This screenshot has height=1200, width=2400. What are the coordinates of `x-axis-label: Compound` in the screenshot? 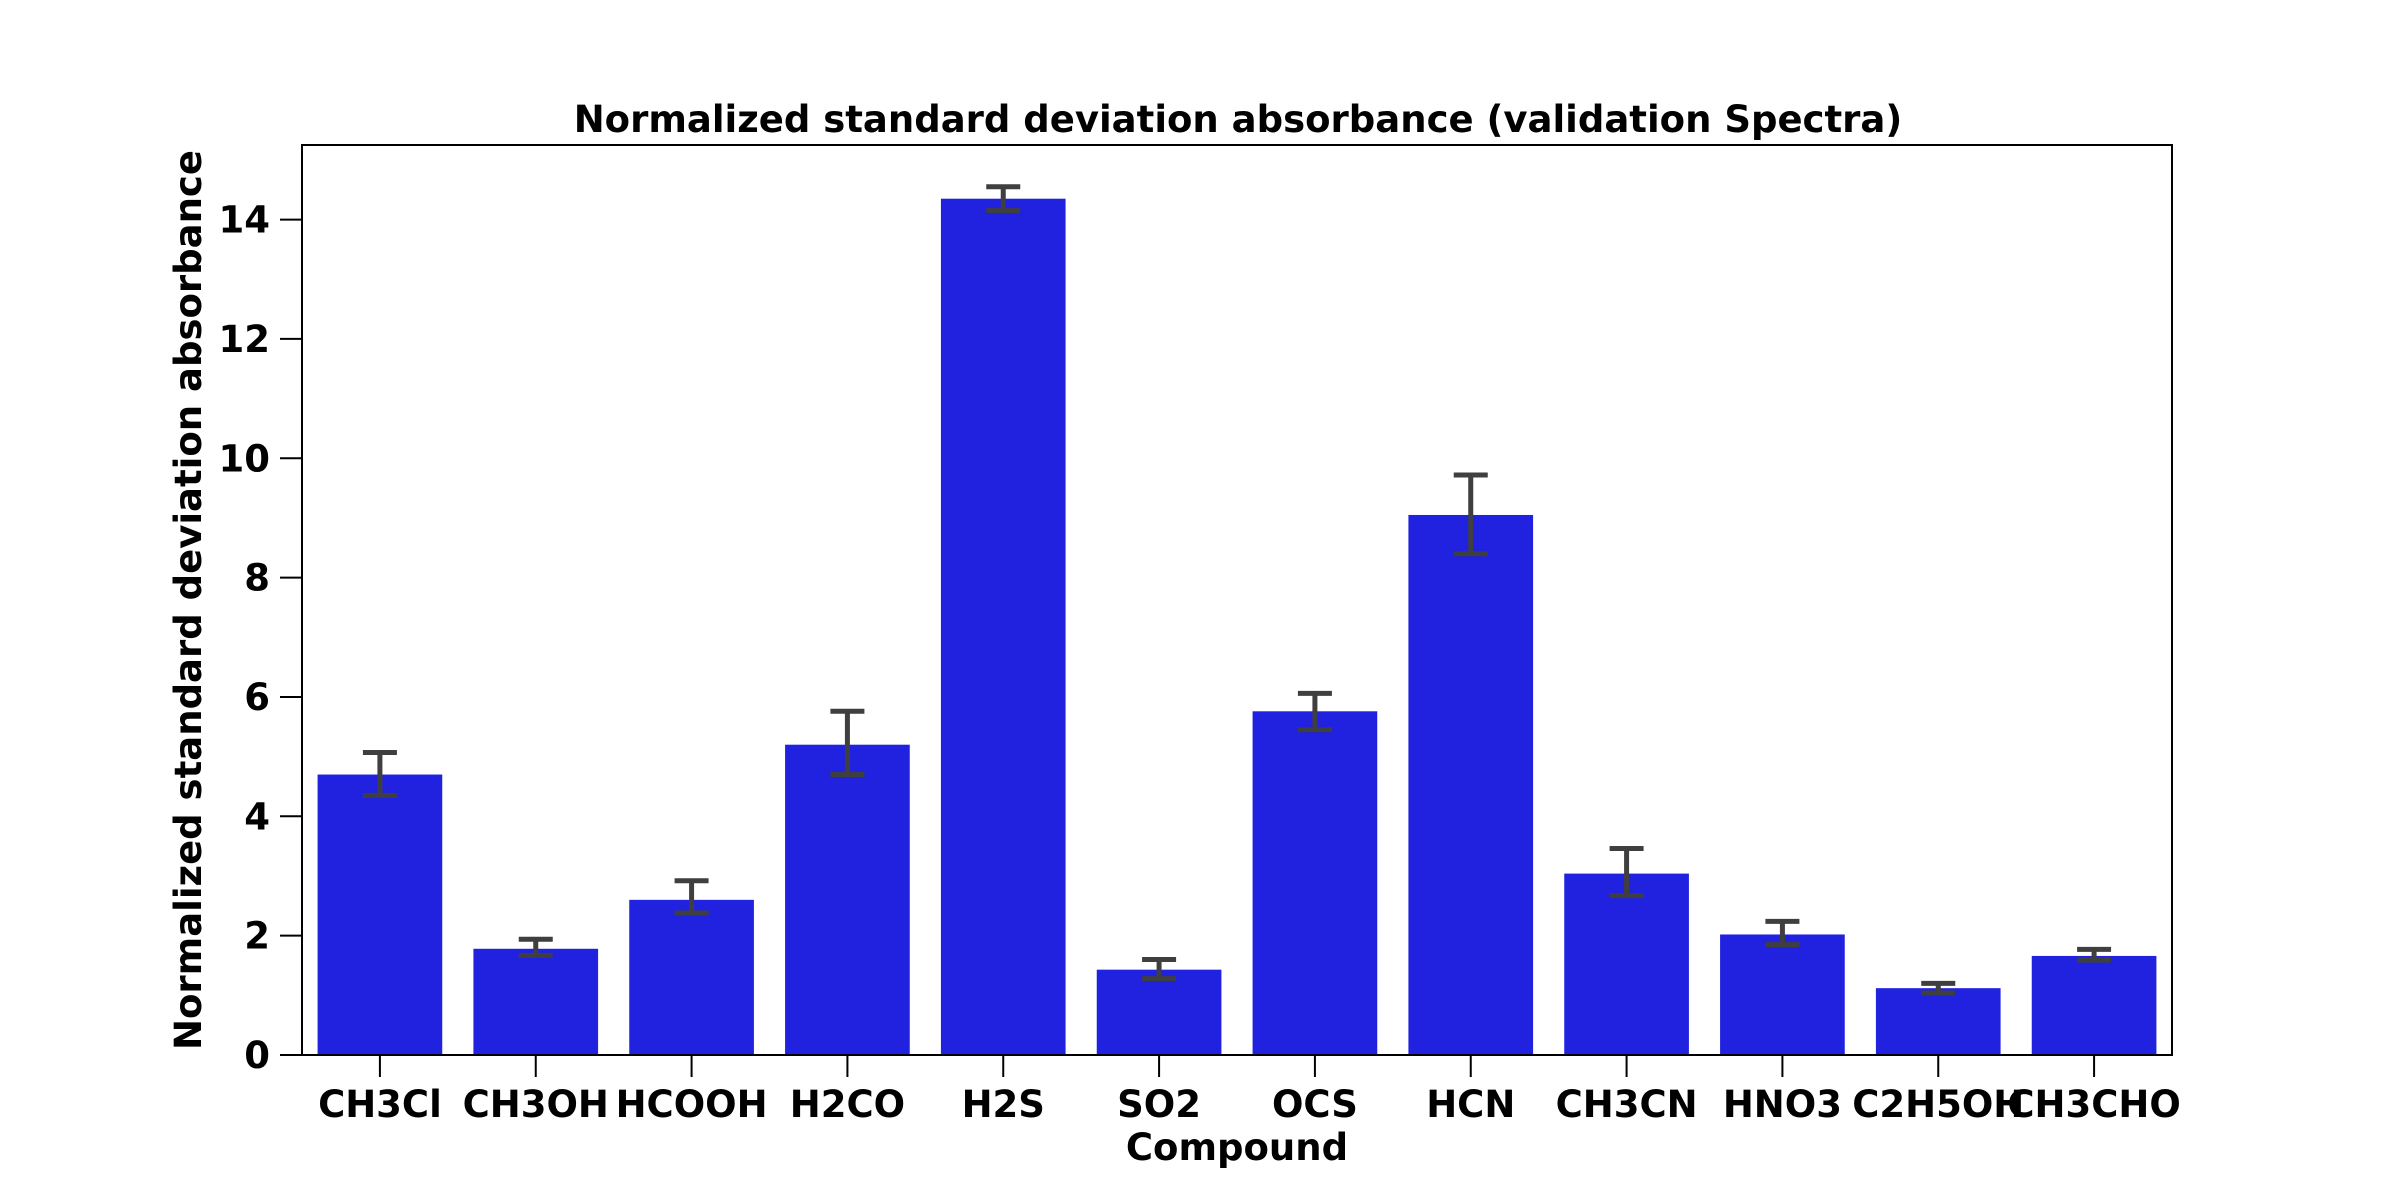 It's located at (1237, 1147).